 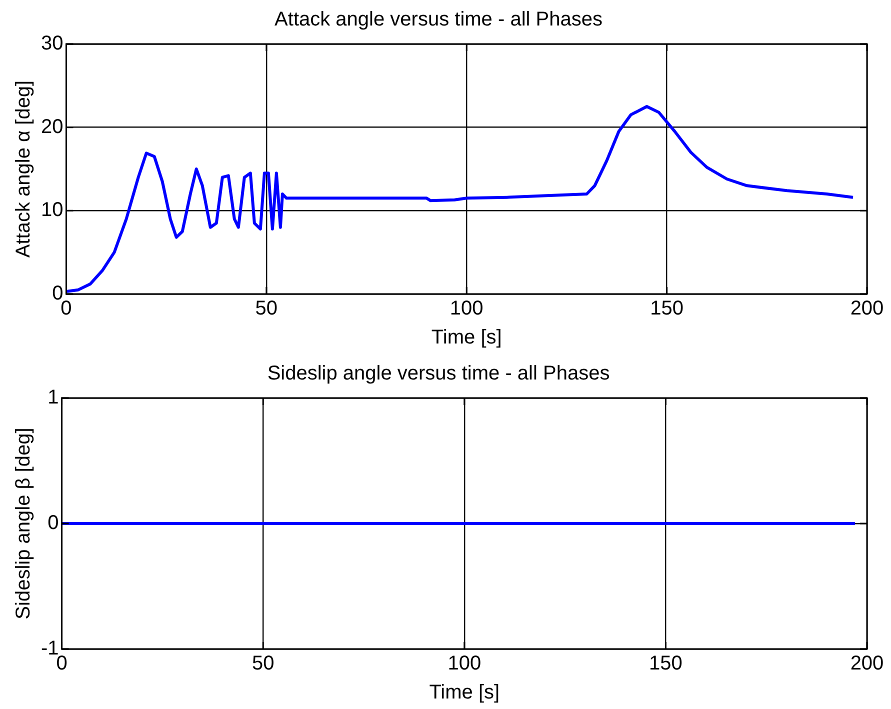 I want to click on y-tick-label: 20, so click(x=52, y=127).